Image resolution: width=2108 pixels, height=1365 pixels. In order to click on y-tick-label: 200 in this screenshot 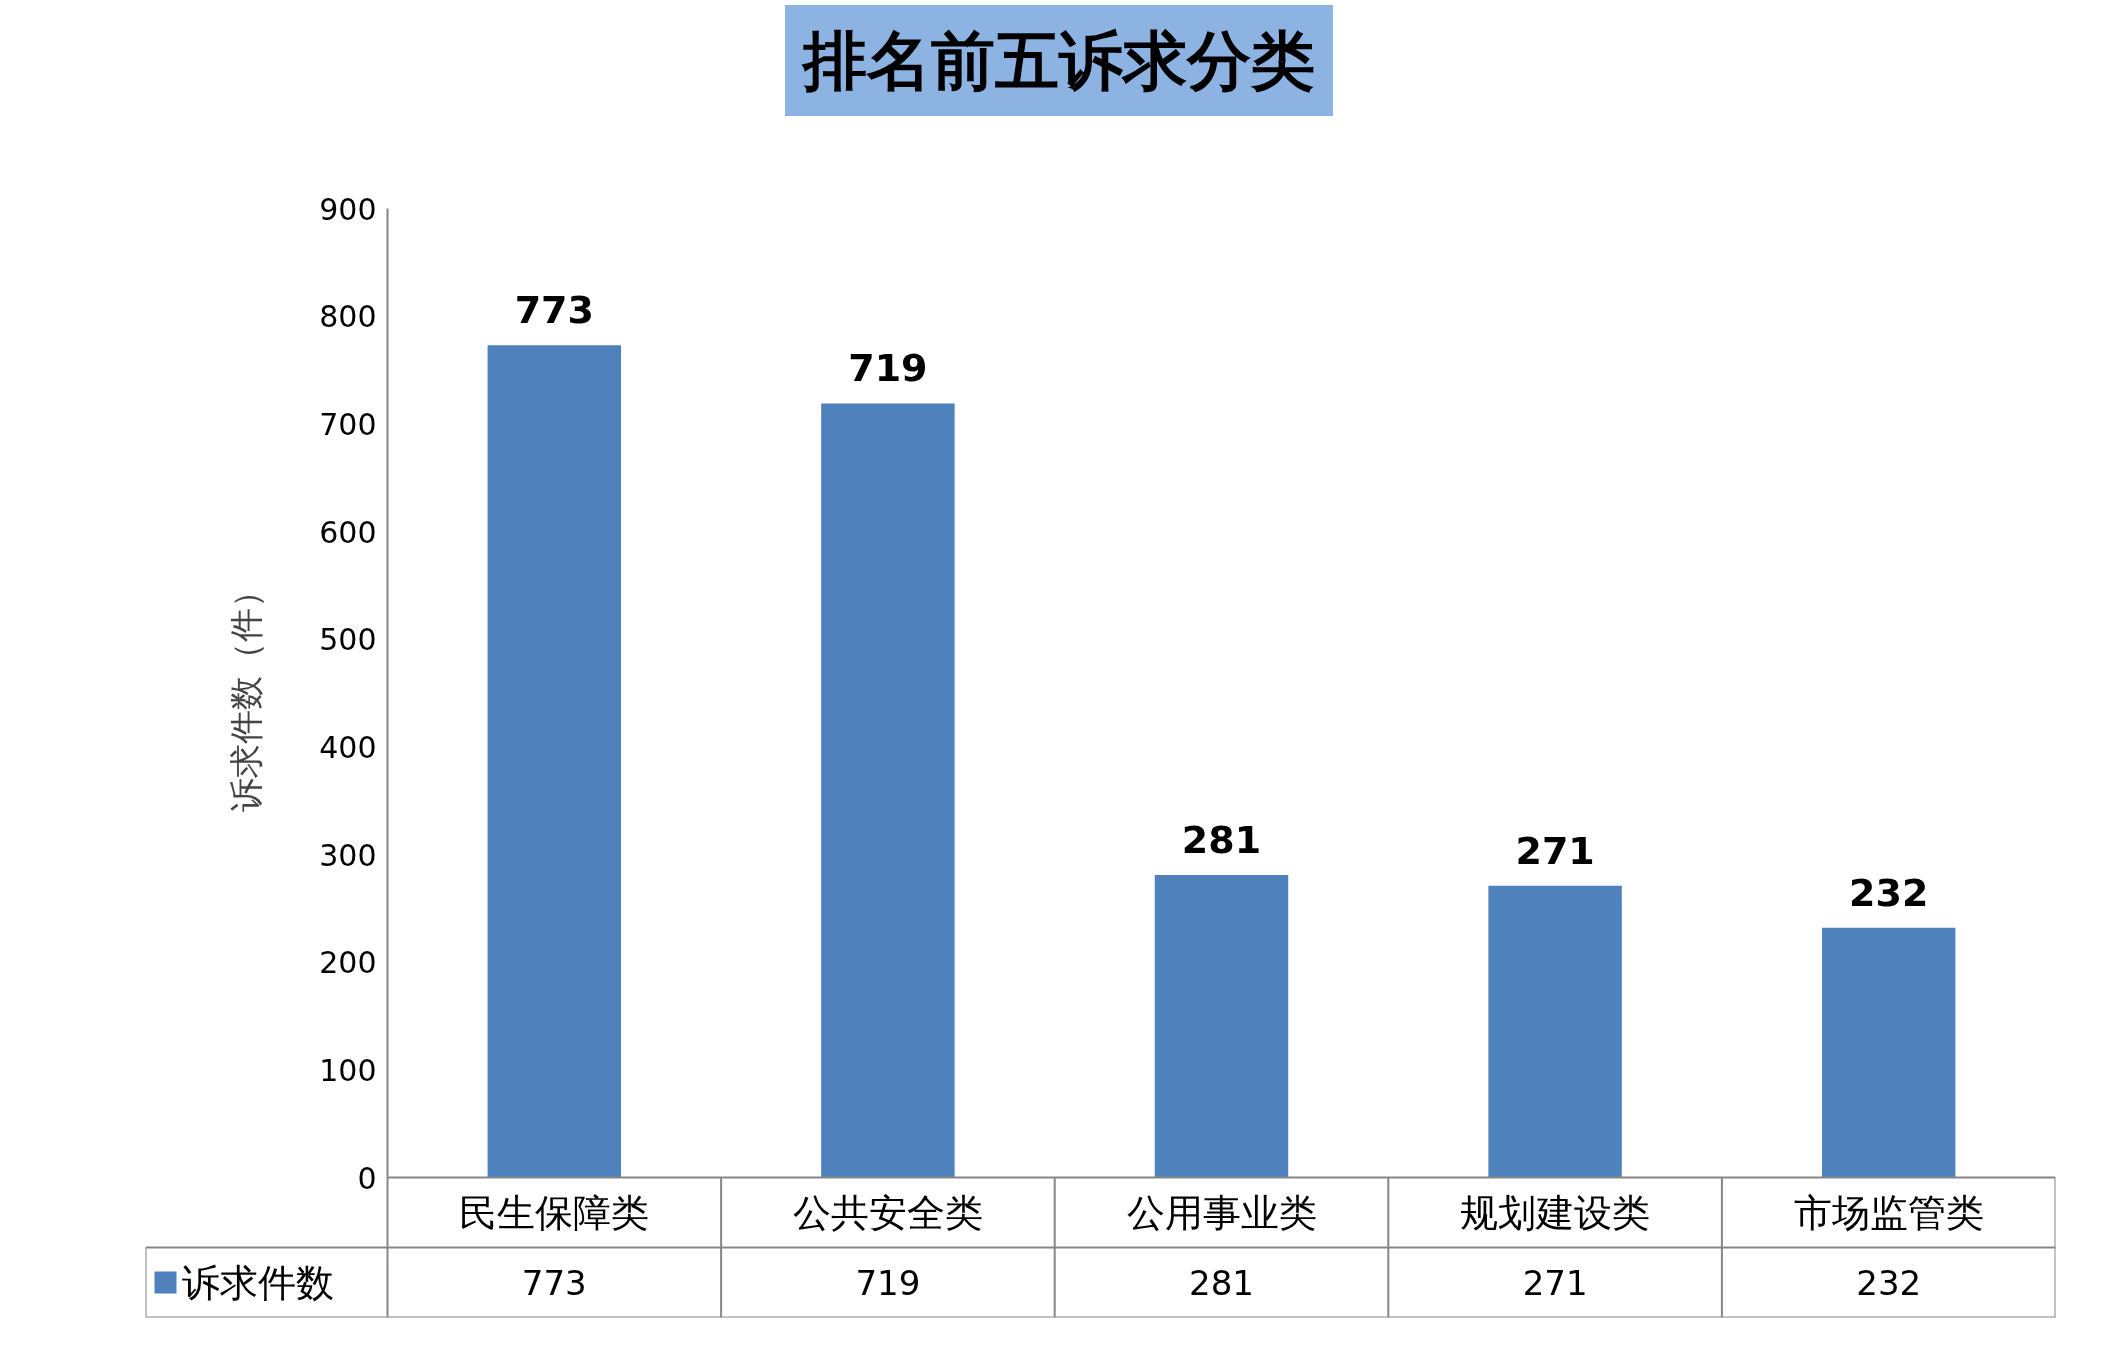, I will do `click(348, 963)`.